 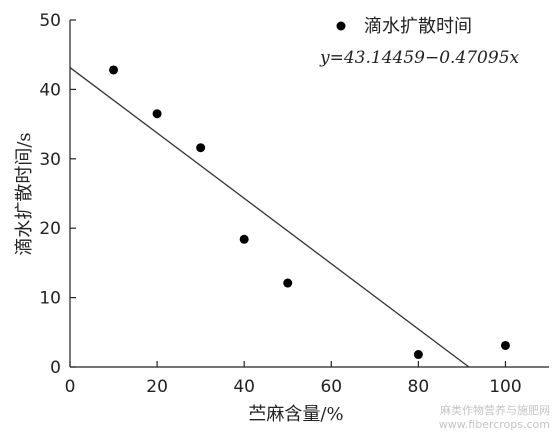 What do you see at coordinates (494, 424) in the screenshot?
I see `watermark-line2: www.fibercrops.com` at bounding box center [494, 424].